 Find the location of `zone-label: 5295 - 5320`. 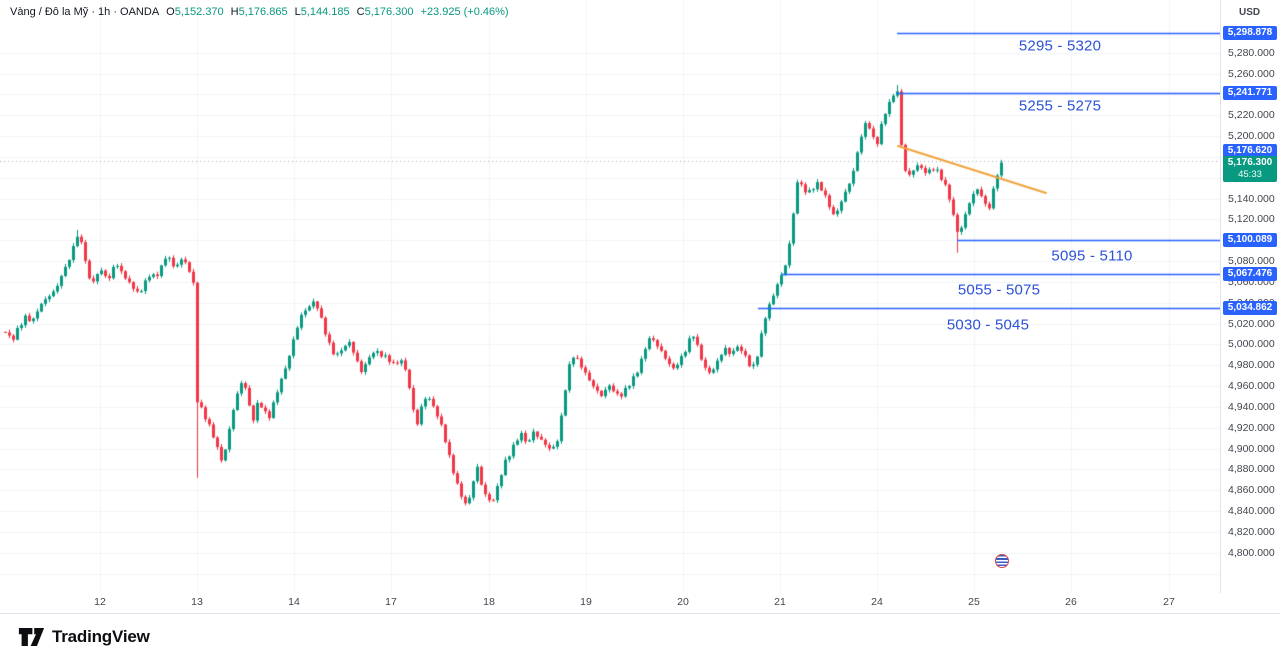

zone-label: 5295 - 5320 is located at coordinates (1060, 46).